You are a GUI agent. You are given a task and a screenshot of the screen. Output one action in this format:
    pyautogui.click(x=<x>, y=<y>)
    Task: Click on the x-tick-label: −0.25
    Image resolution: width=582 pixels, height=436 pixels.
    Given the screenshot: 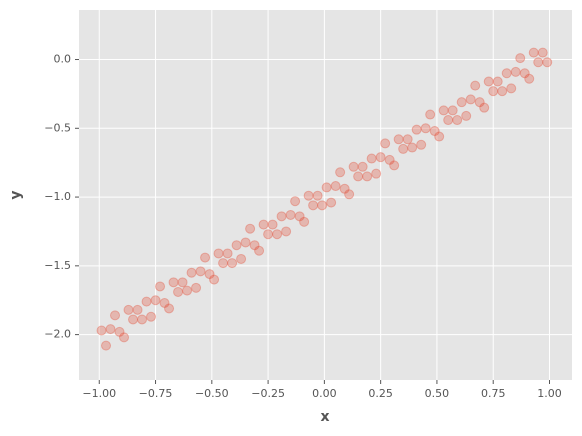 What is the action you would take?
    pyautogui.click(x=268, y=393)
    